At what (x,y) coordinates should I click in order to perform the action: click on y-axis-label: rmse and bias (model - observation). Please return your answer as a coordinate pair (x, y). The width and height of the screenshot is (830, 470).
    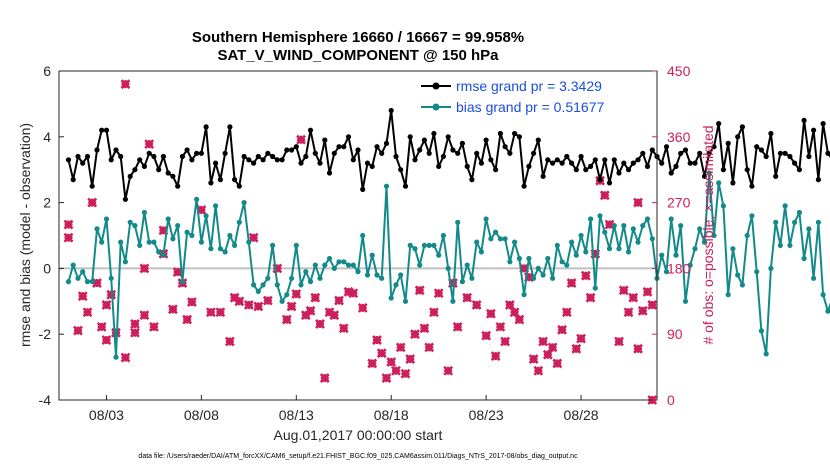
    Looking at the image, I should click on (25, 235).